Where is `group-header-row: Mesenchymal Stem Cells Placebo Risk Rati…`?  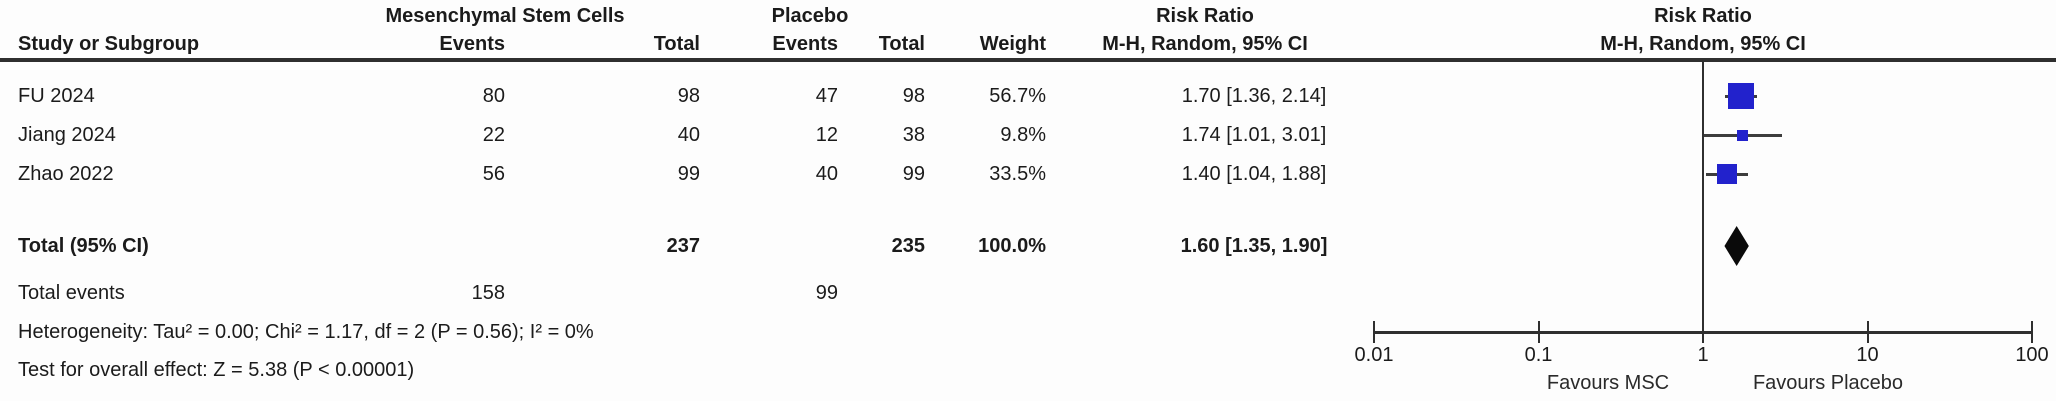 group-header-row: Mesenchymal Stem Cells Placebo Risk Rati… is located at coordinates (1028, 16).